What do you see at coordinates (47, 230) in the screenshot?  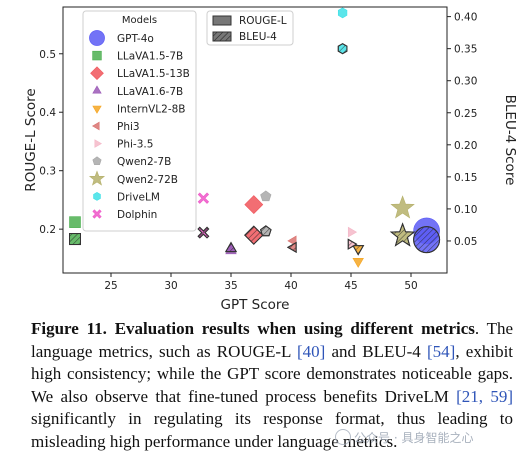 I see `y-tick-label-left: 0.2` at bounding box center [47, 230].